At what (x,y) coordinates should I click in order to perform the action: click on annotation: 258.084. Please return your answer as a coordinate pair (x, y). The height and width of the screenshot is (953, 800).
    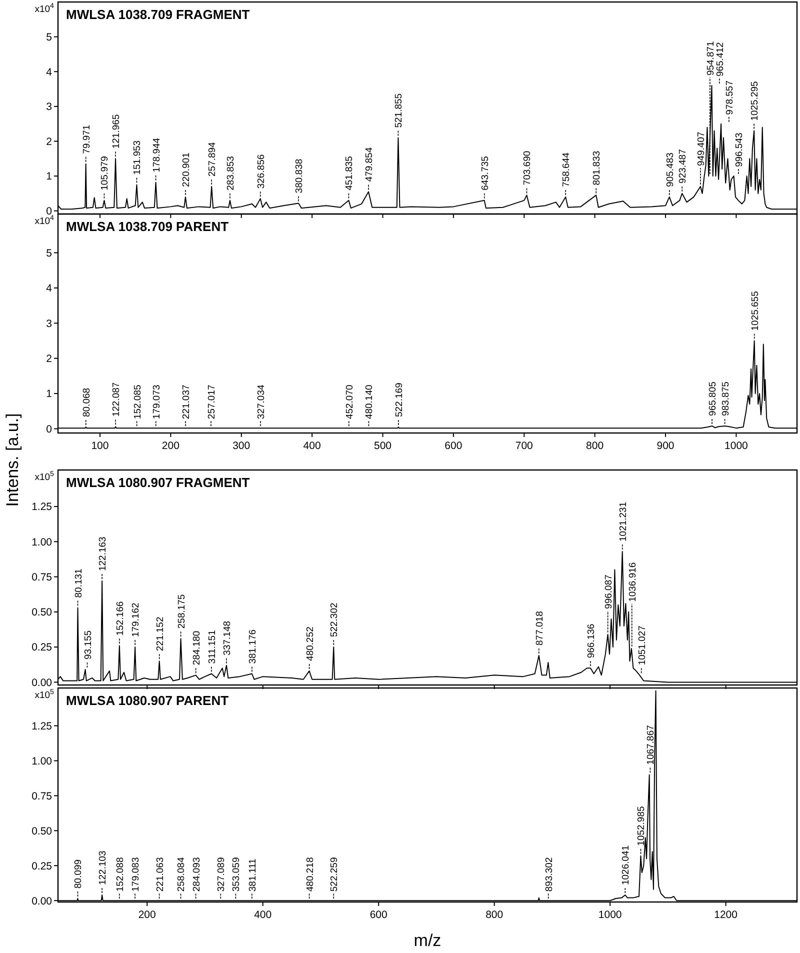
    Looking at the image, I should click on (182, 874).